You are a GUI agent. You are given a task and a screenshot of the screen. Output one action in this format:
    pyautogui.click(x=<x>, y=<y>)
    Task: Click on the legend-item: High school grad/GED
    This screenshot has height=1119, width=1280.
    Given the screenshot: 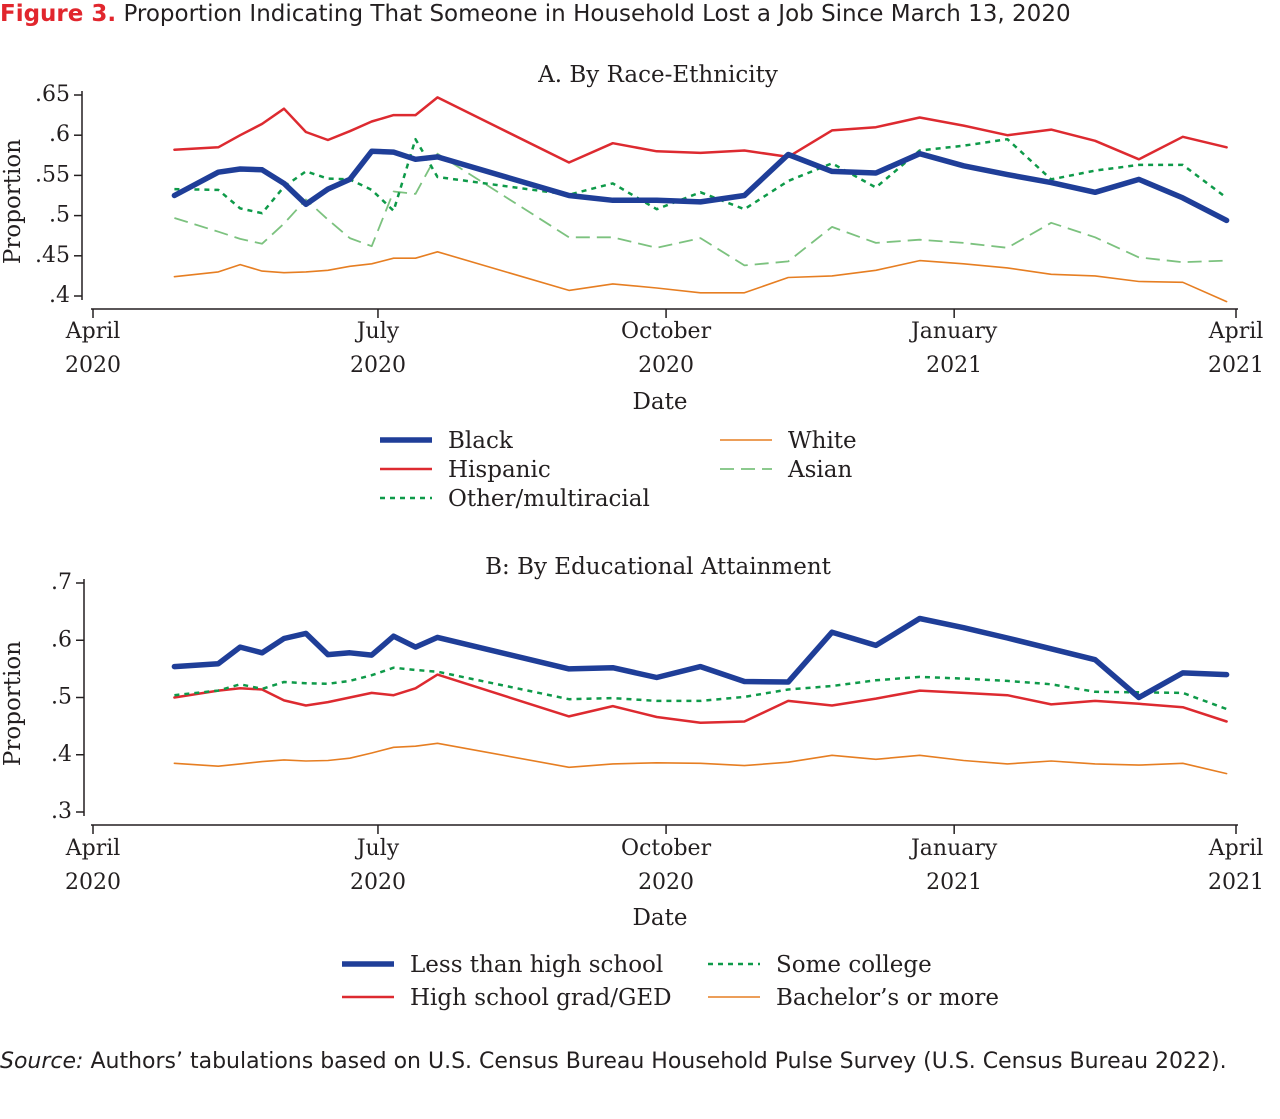 What is the action you would take?
    pyautogui.click(x=507, y=998)
    